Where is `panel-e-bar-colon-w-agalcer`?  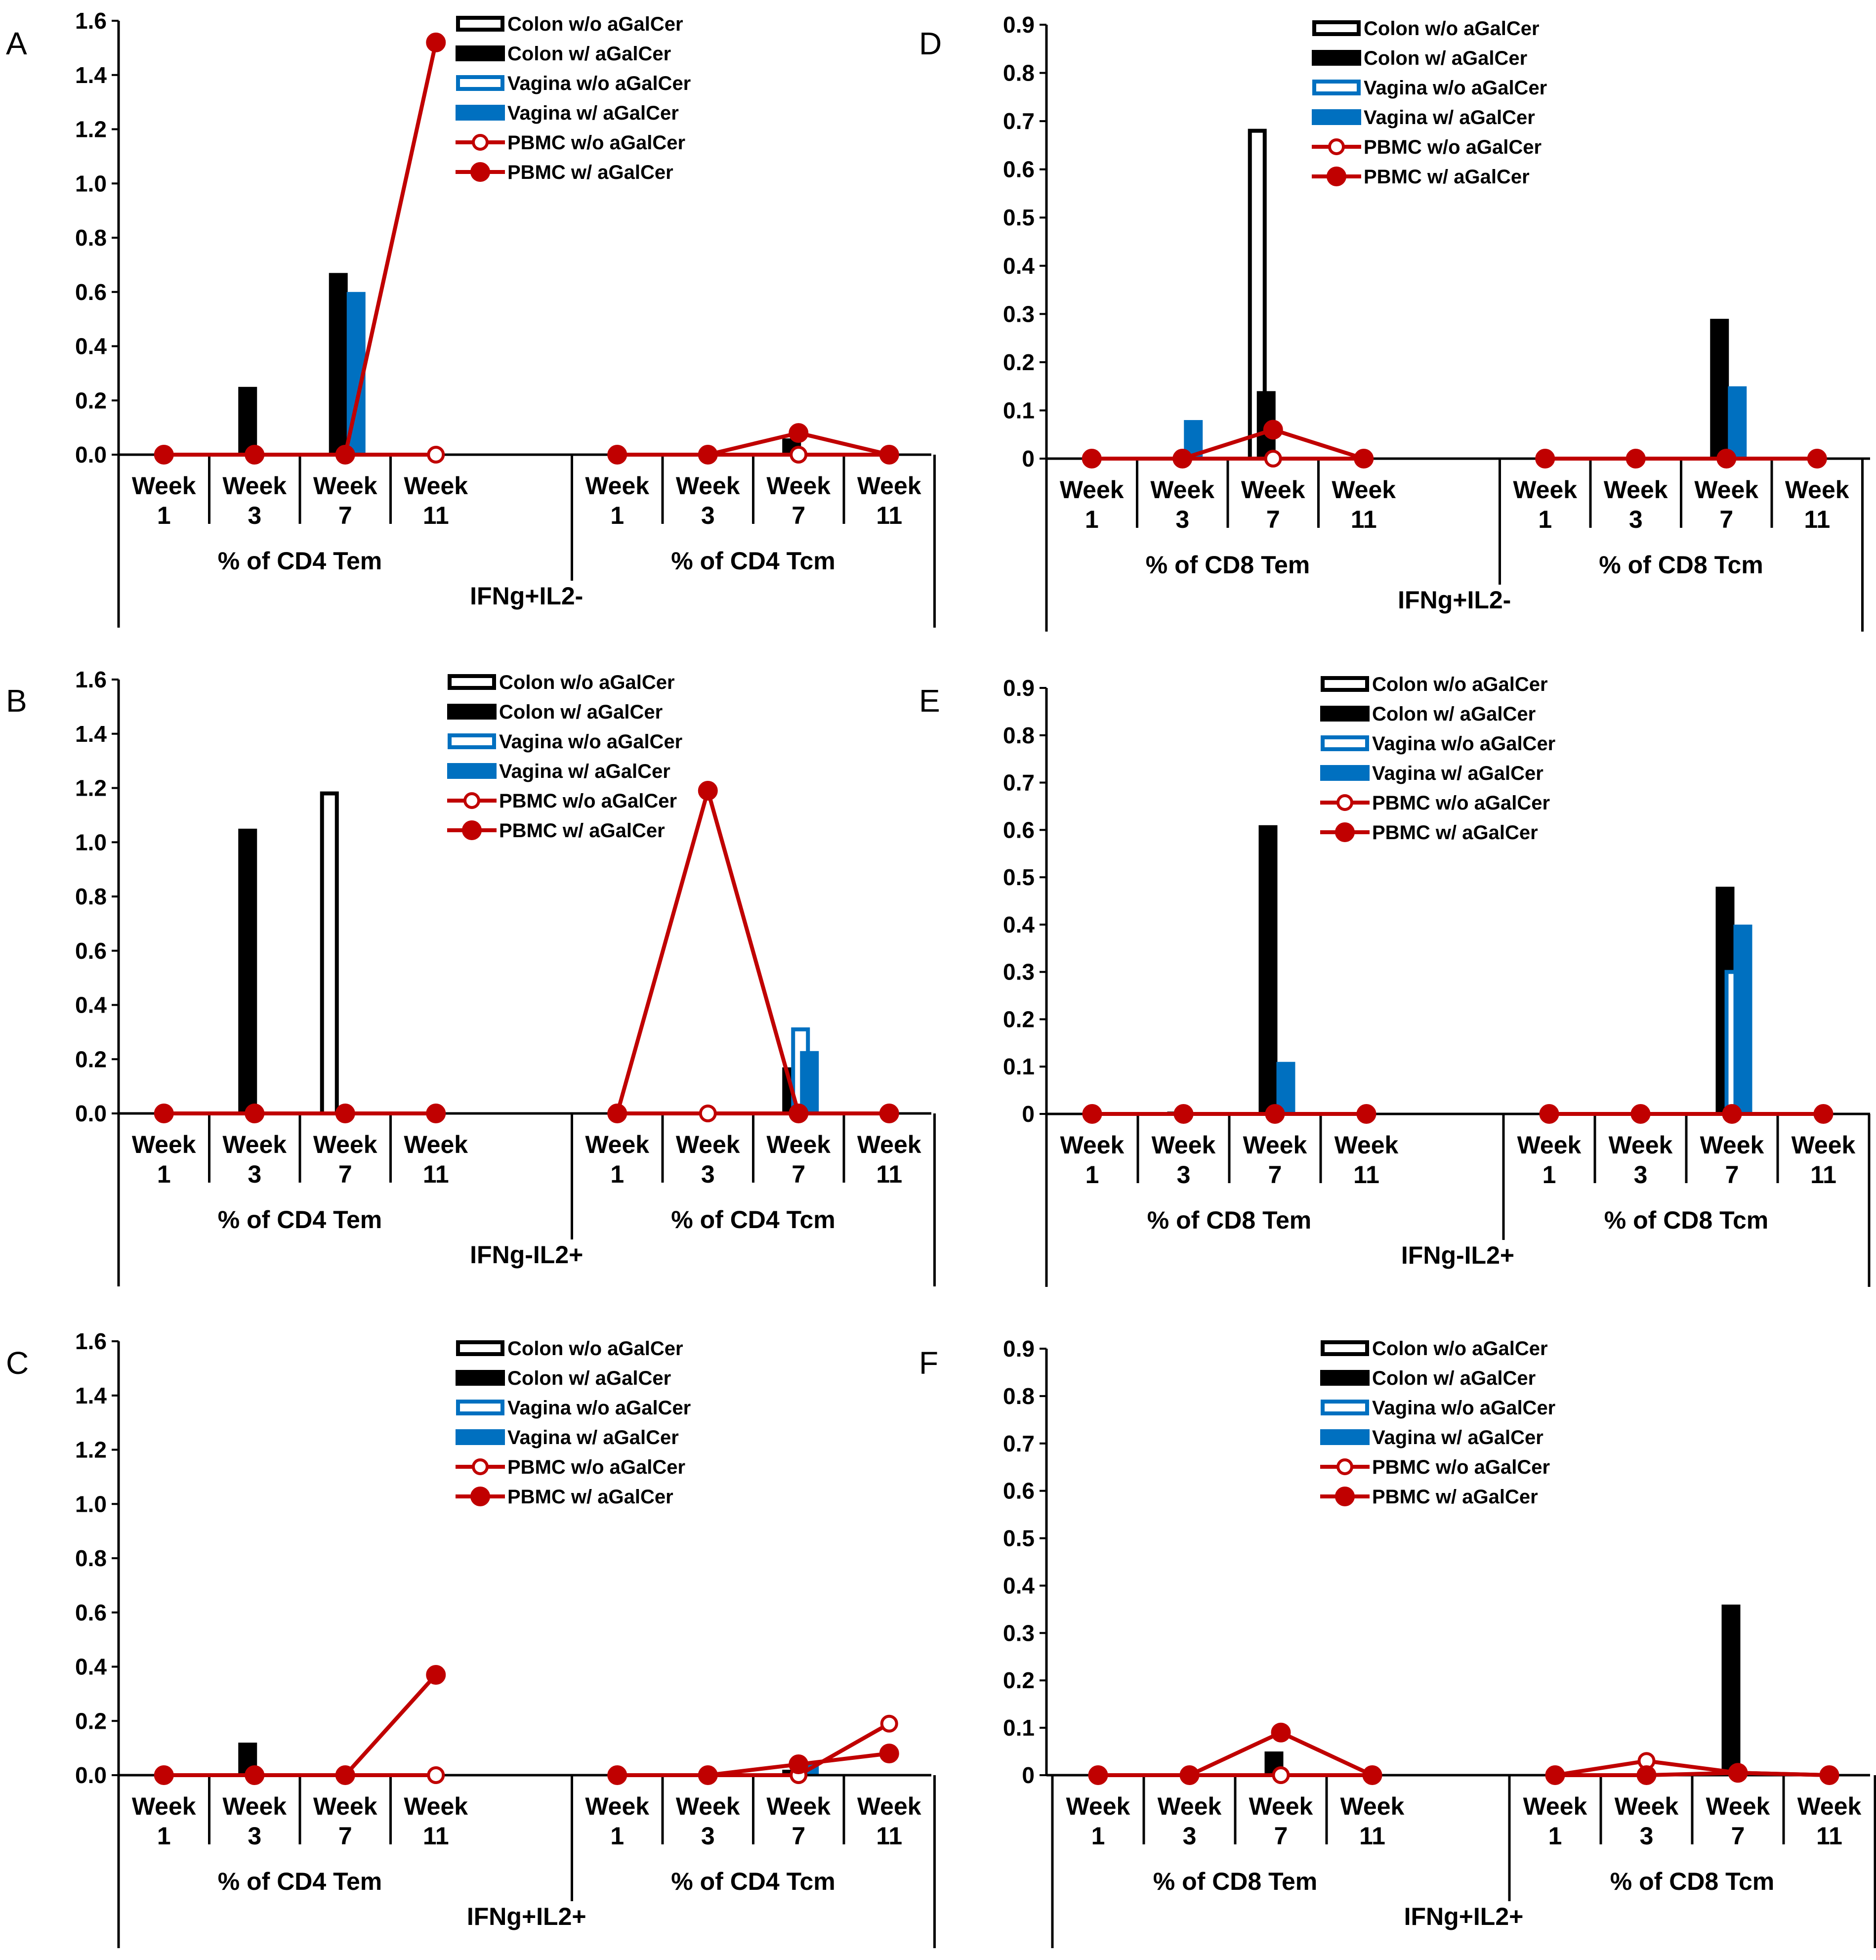
panel-e-bar-colon-w-agalcer is located at coordinates (1268, 970).